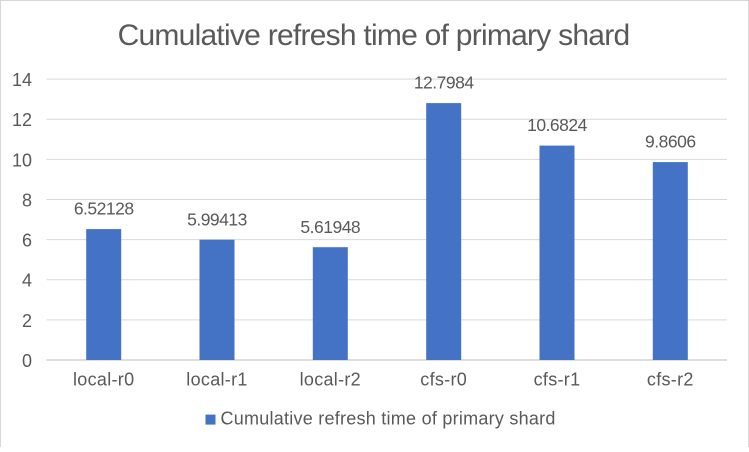  I want to click on svg-text: 10.6824, so click(557, 125).